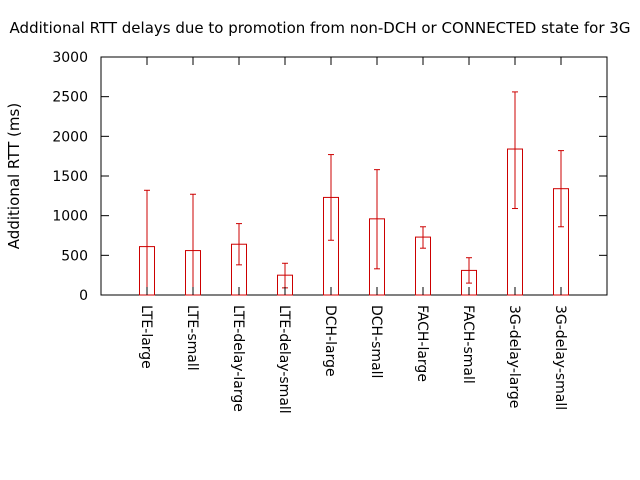  I want to click on y-tick-label: 3000, so click(70, 58).